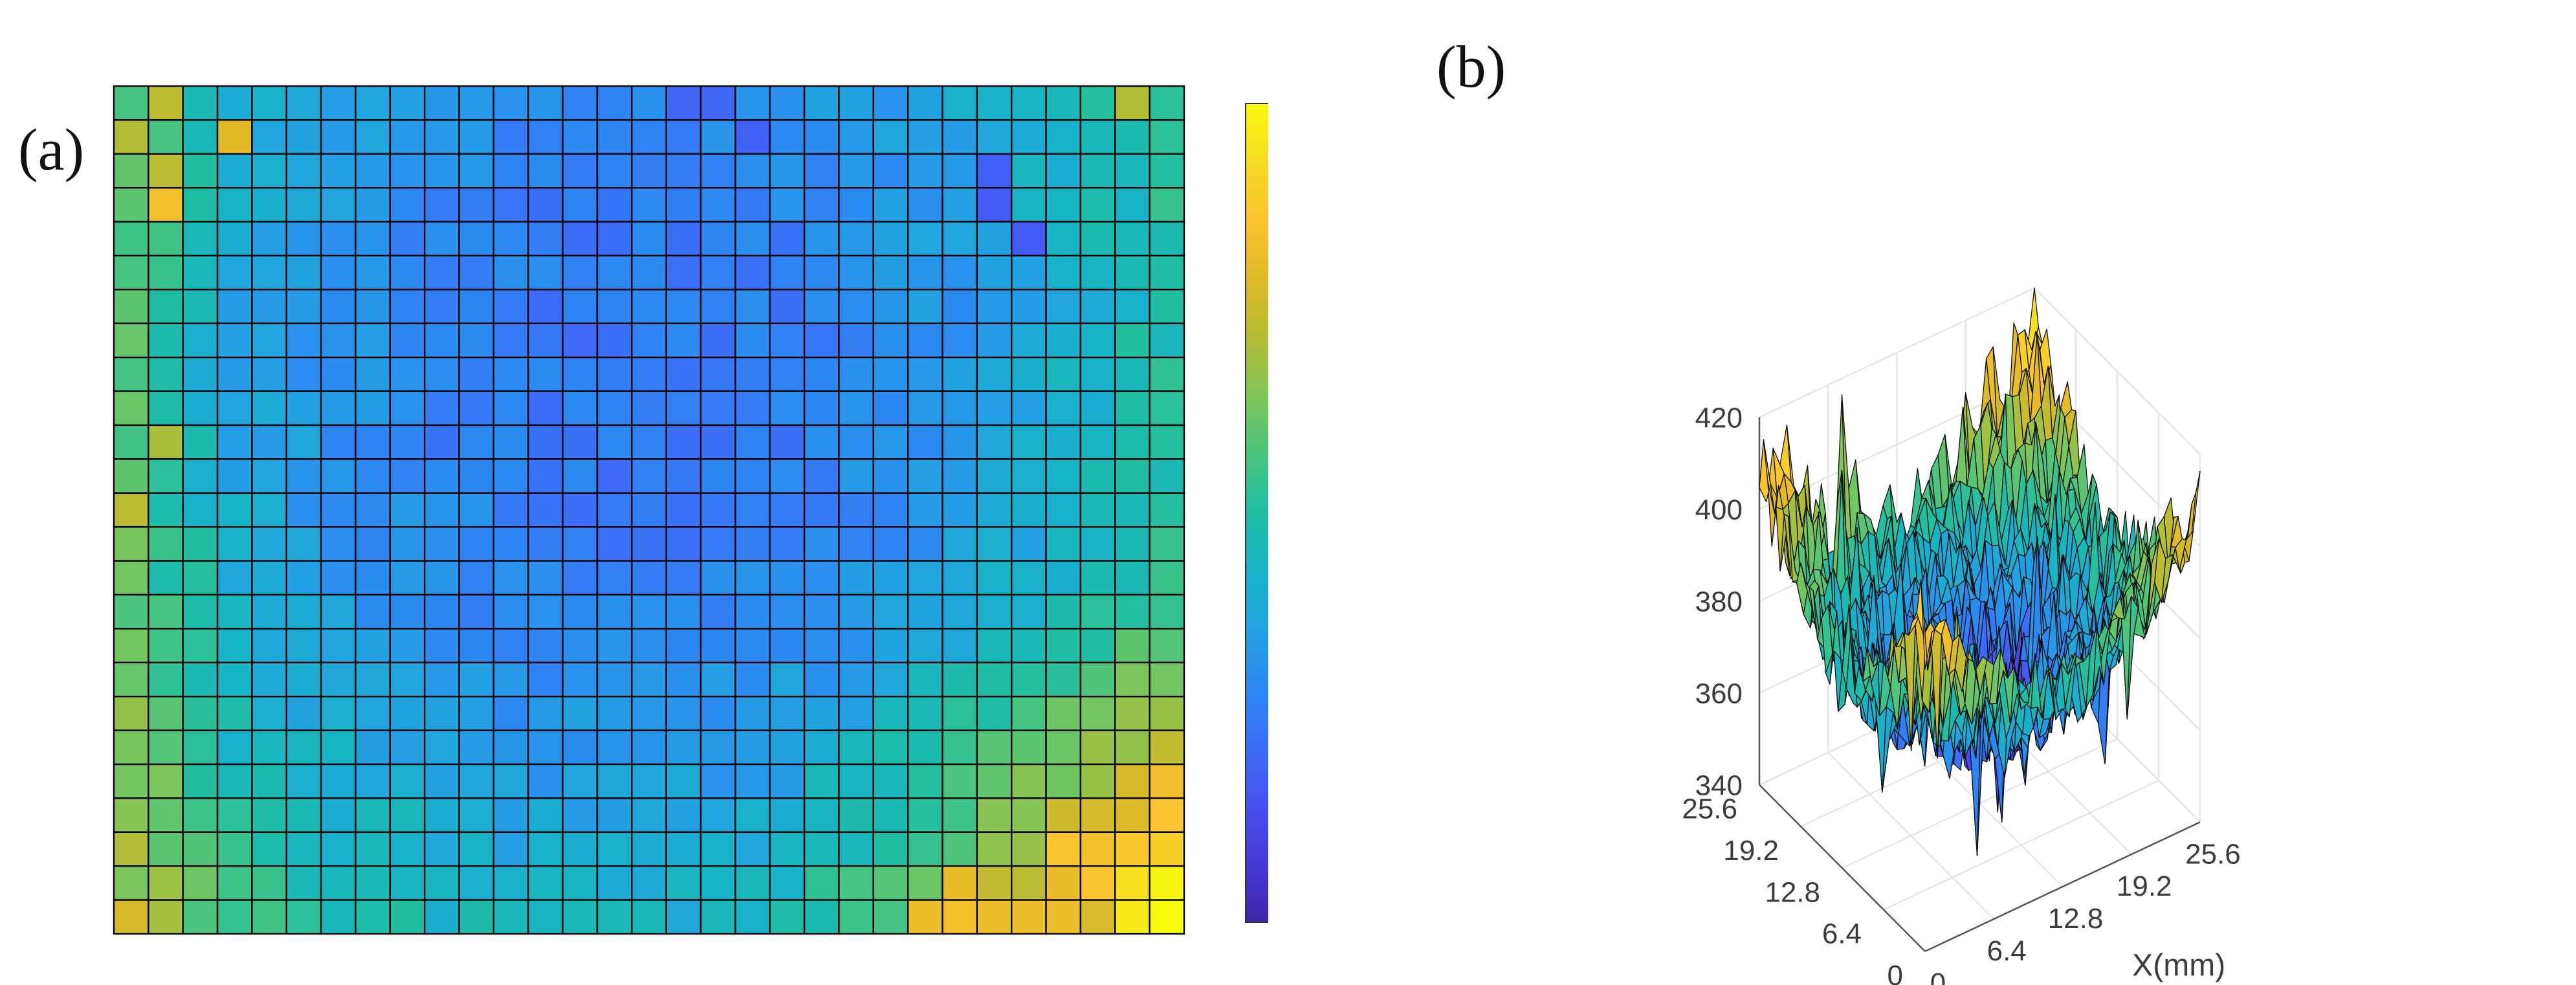 This screenshot has height=985, width=2576. What do you see at coordinates (1472, 67) in the screenshot?
I see `panel-label-b: (b)` at bounding box center [1472, 67].